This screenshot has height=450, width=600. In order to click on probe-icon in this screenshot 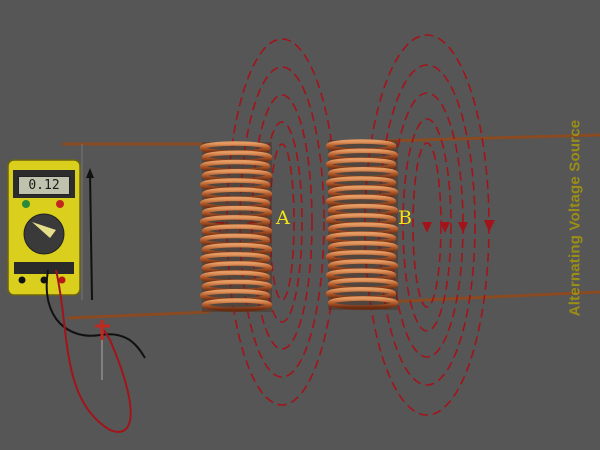, I will do `click(98, 274)`.